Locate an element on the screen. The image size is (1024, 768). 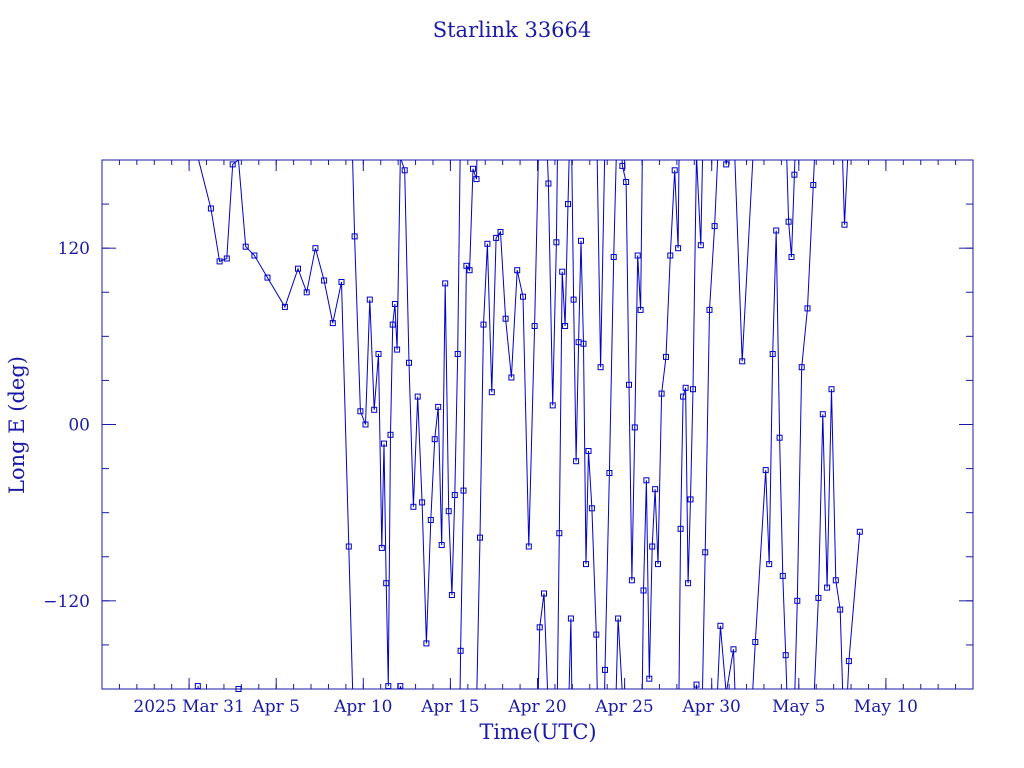
x-tick-label: Apr 30 is located at coordinates (711, 707).